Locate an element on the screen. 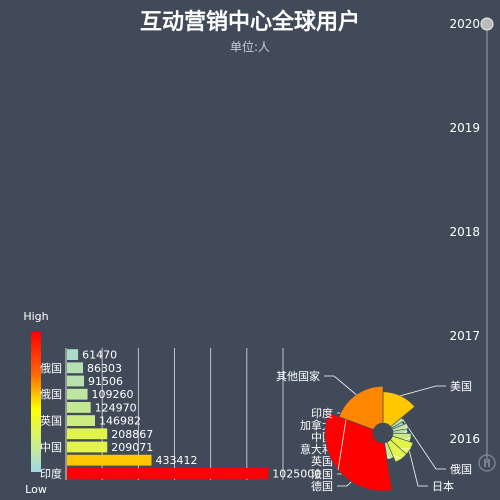  bar-value-label: 109260 is located at coordinates (113, 394).